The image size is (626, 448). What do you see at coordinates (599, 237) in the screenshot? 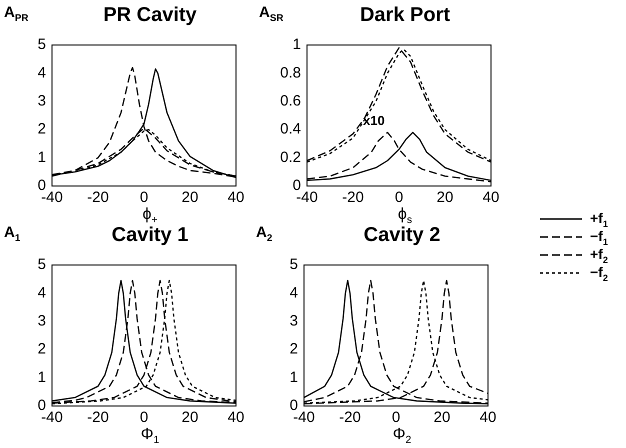
I see `legend-label: −f$_{1}$` at bounding box center [599, 237].